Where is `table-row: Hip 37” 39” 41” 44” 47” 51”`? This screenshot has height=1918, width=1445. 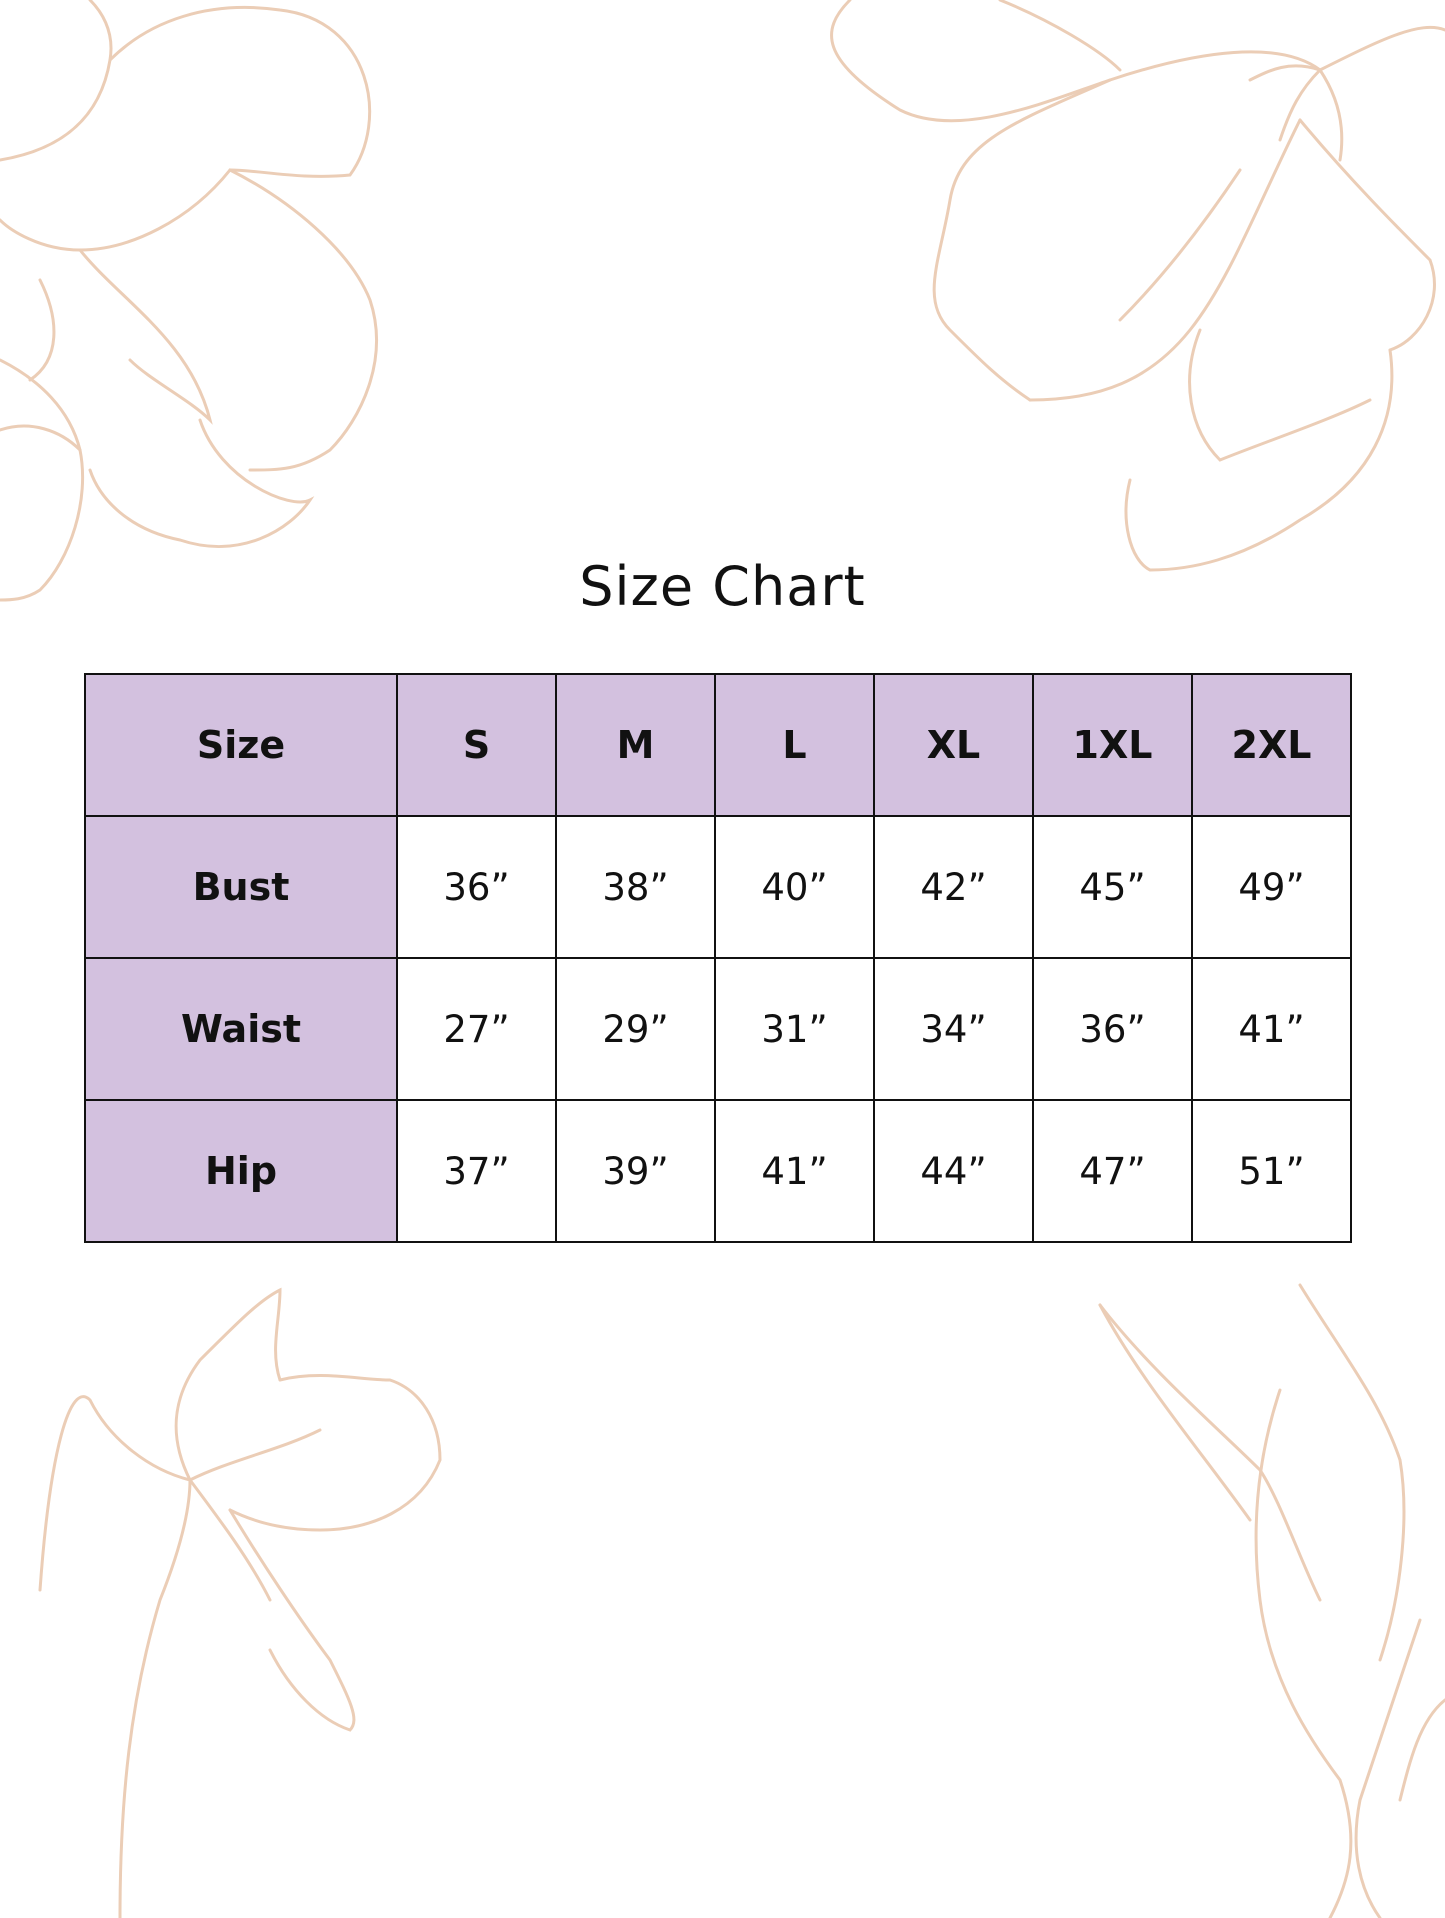
table-row: Hip 37” 39” 41” 44” 47” 51” is located at coordinates (718, 1171).